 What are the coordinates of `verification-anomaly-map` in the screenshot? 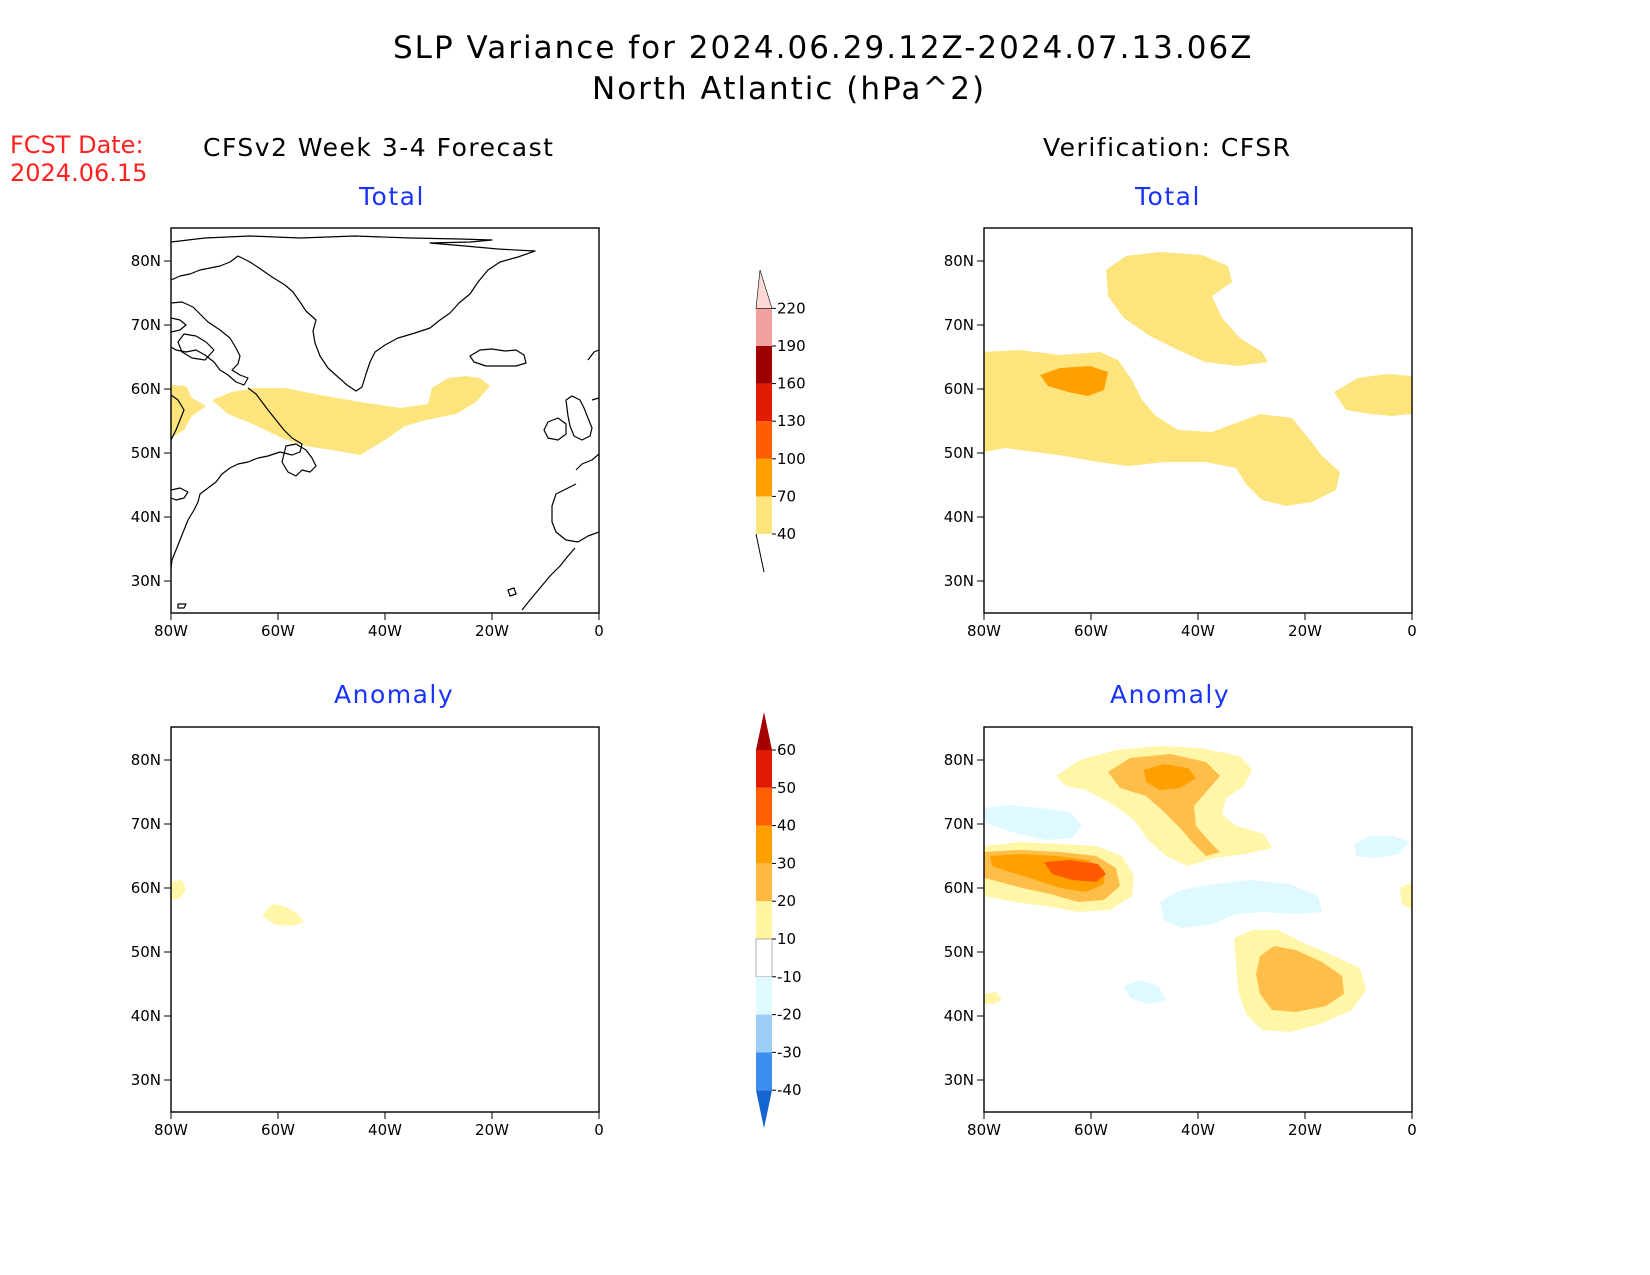 It's located at (1194, 923).